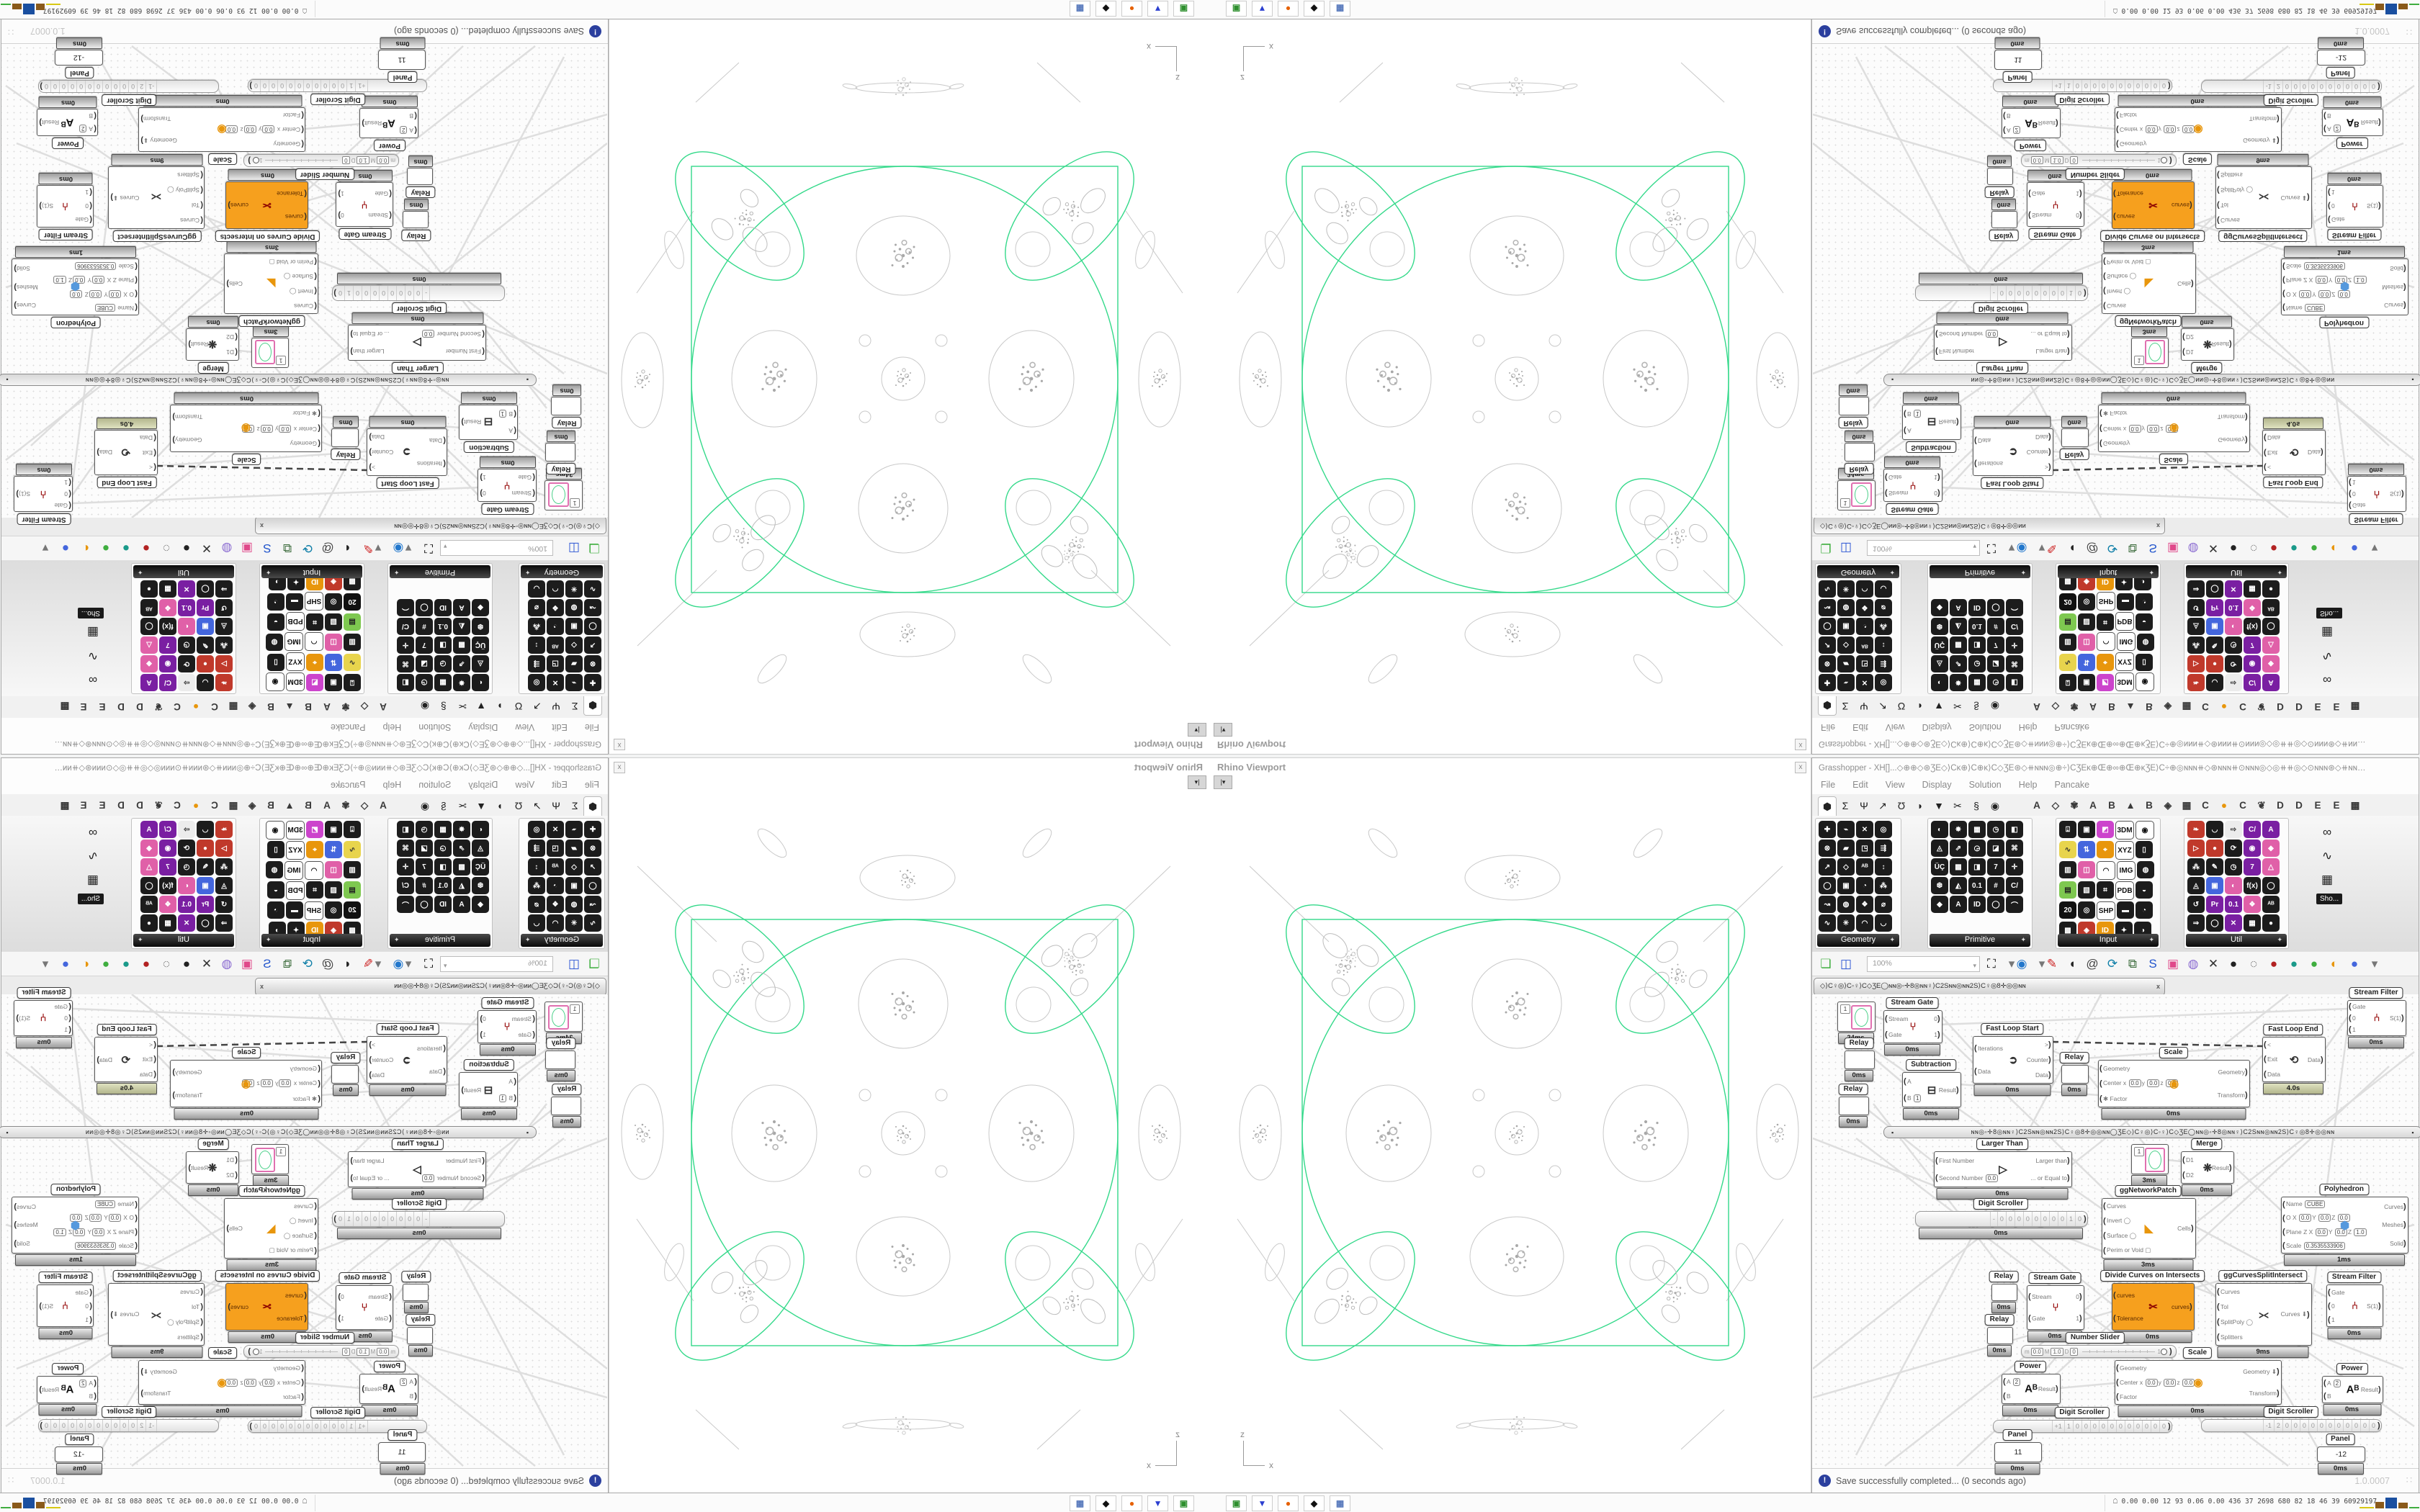 Image resolution: width=2420 pixels, height=1512 pixels. What do you see at coordinates (2280, 805) in the screenshot?
I see `tab-plugin-13: D` at bounding box center [2280, 805].